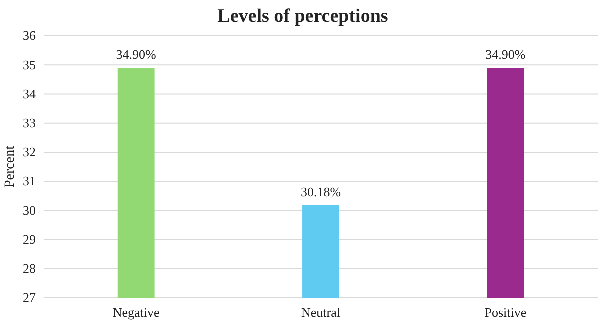  What do you see at coordinates (29, 268) in the screenshot?
I see `y-tick-label: 28` at bounding box center [29, 268].